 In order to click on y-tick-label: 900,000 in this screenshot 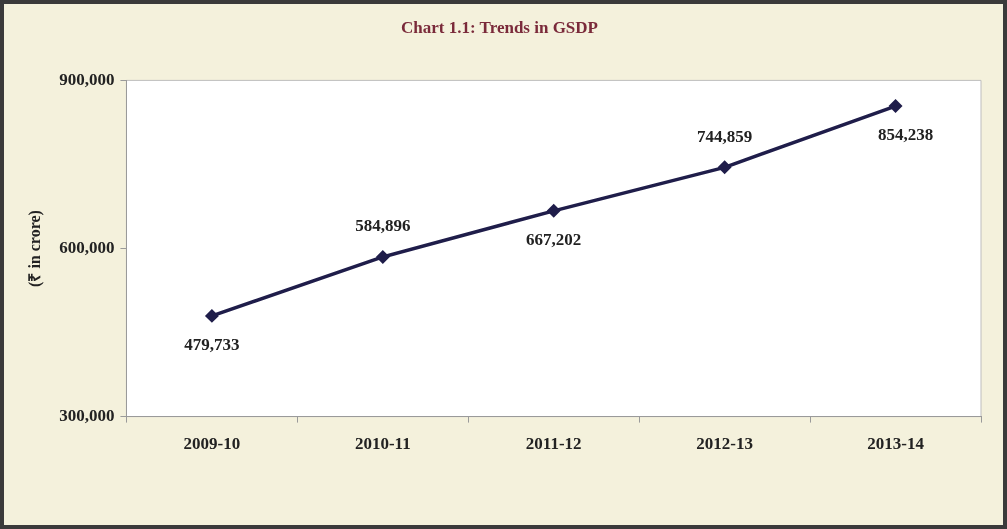, I will do `click(87, 79)`.